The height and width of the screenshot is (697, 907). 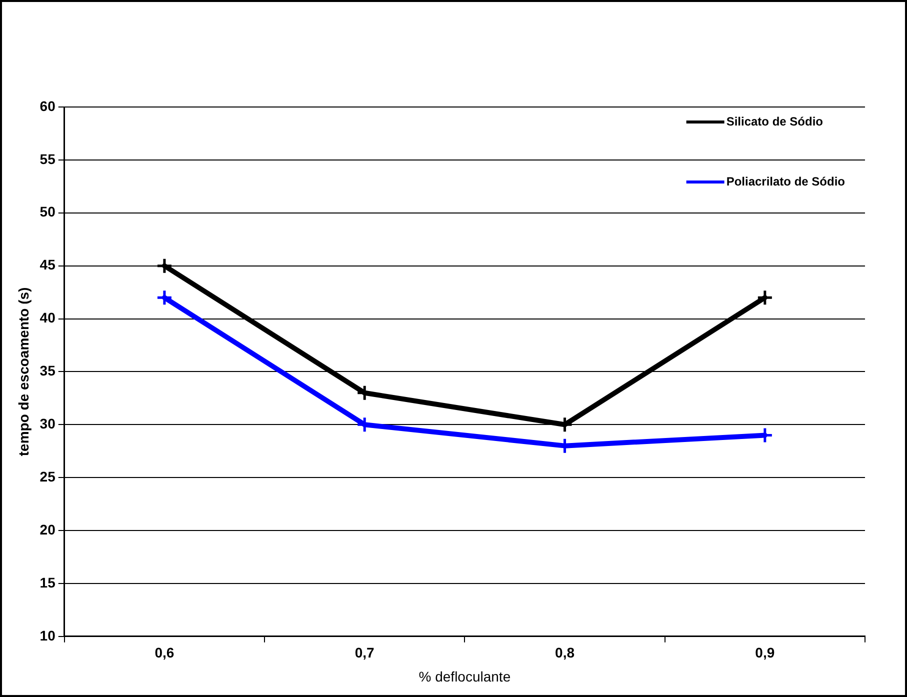 What do you see at coordinates (765, 652) in the screenshot?
I see `x-tick-label: 0,9` at bounding box center [765, 652].